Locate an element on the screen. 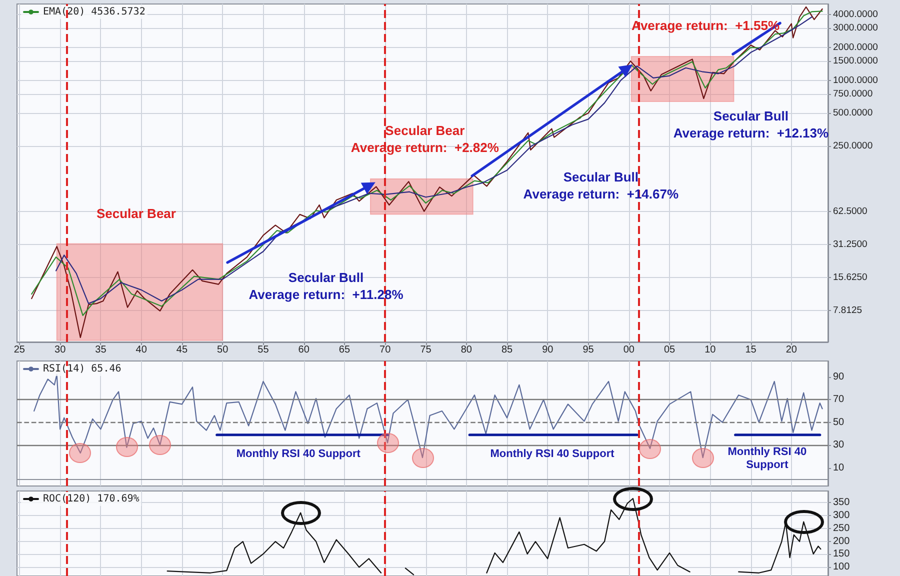 This screenshot has width=900, height=576. annotation: Secular Bear is located at coordinates (136, 214).